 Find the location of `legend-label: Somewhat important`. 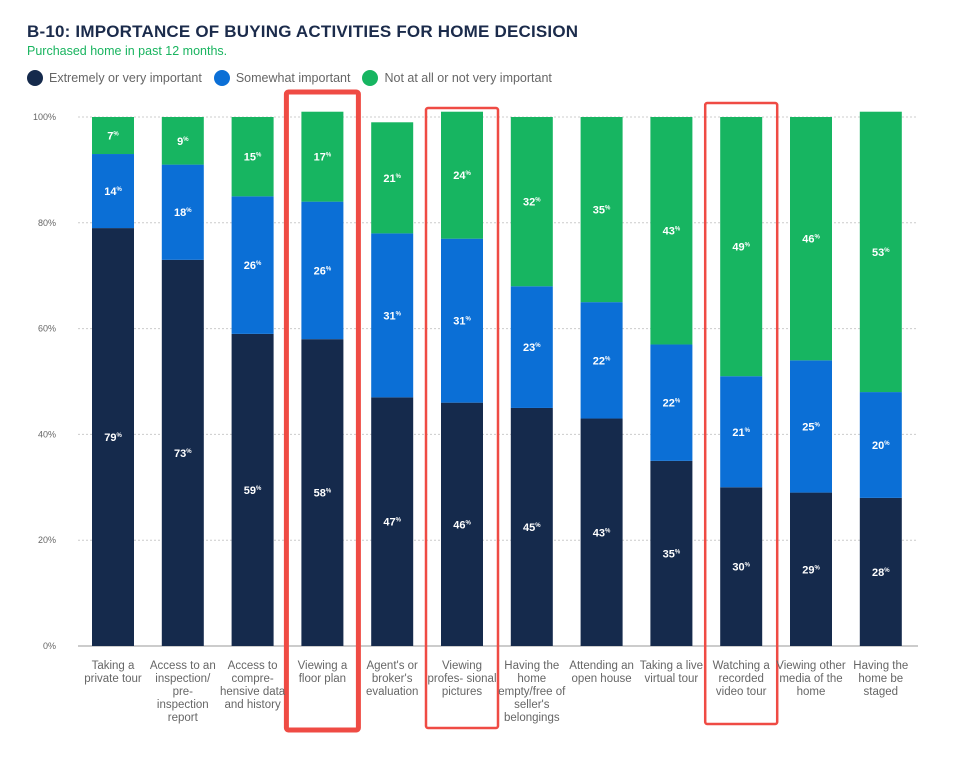

legend-label: Somewhat important is located at coordinates (293, 78).